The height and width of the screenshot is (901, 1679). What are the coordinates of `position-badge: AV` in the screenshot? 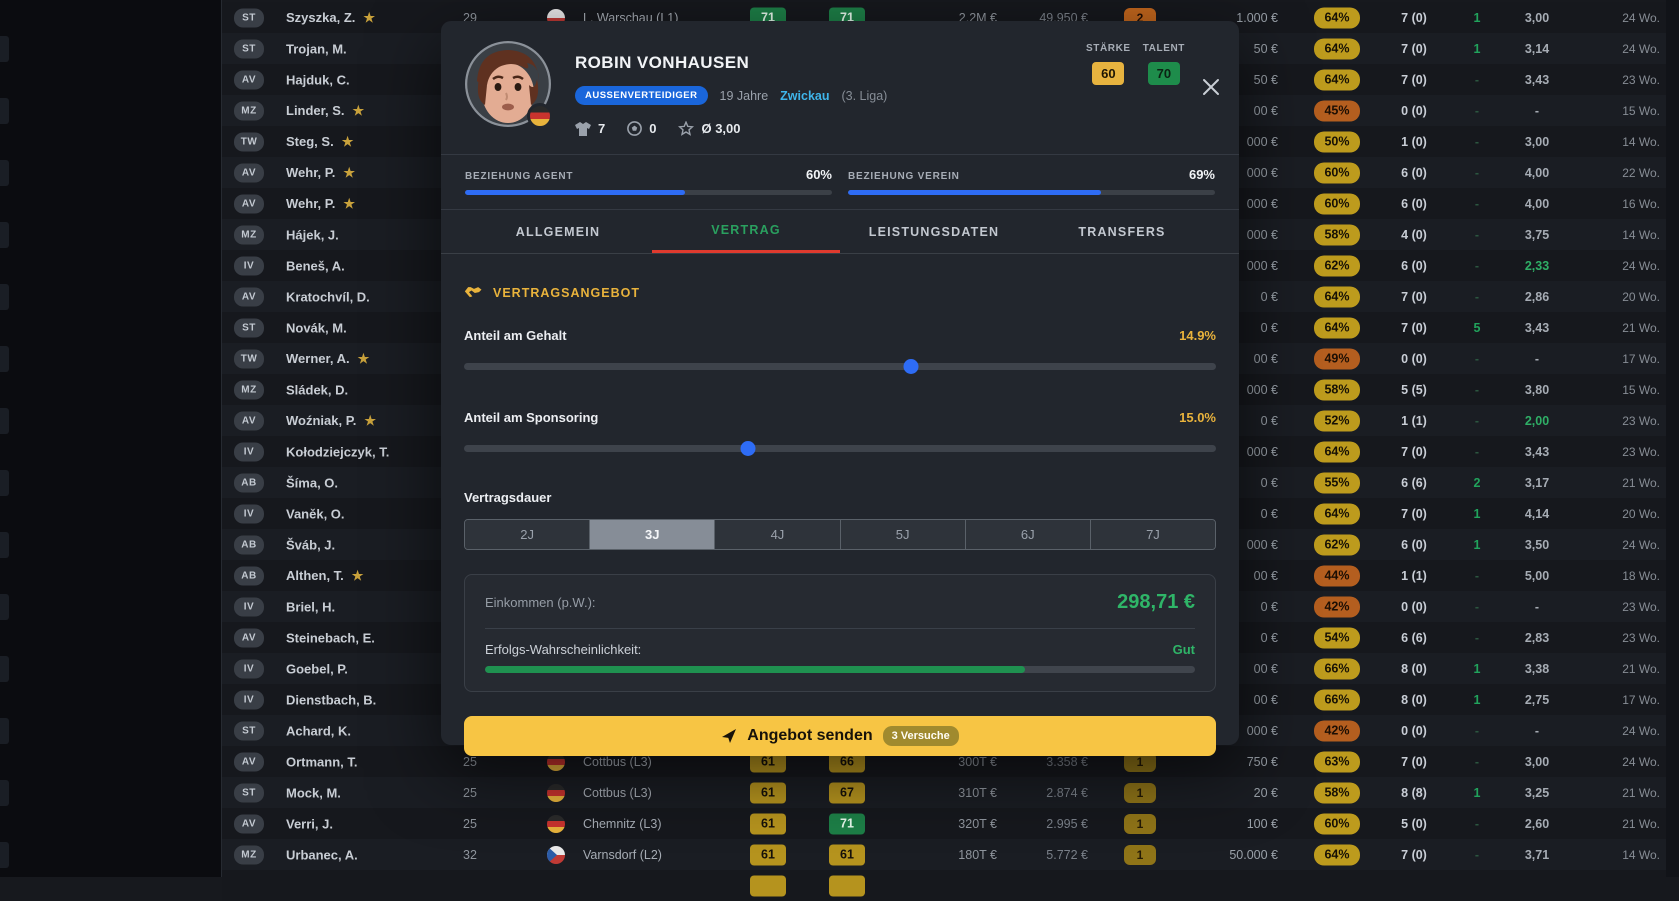 It's located at (249, 296).